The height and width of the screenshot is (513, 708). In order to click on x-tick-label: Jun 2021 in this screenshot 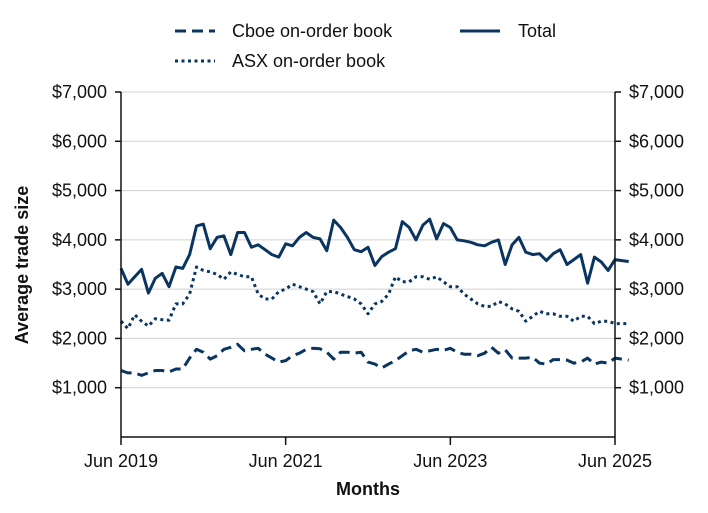, I will do `click(286, 461)`.